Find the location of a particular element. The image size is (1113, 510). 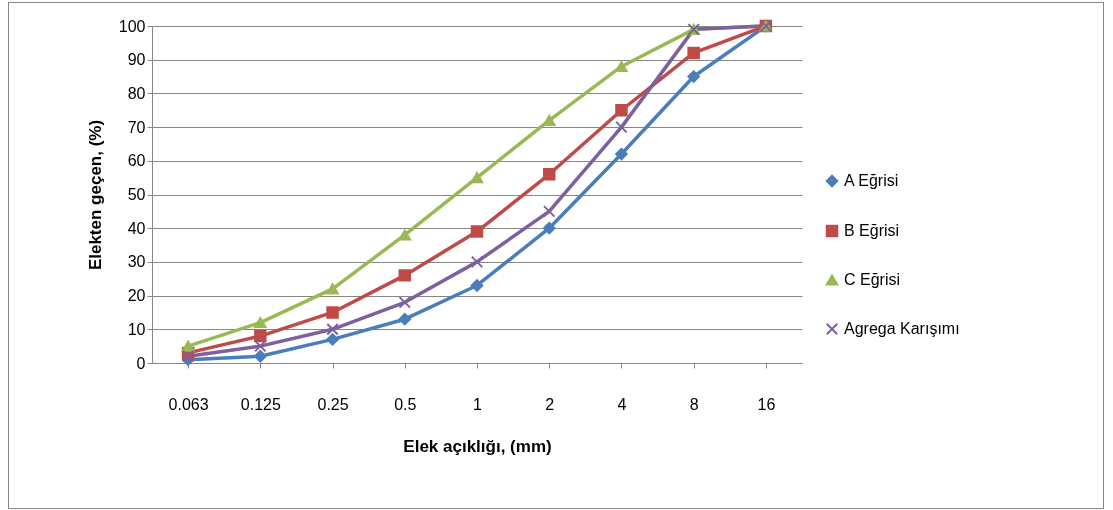

x-tick-label: 0.5 is located at coordinates (405, 404).